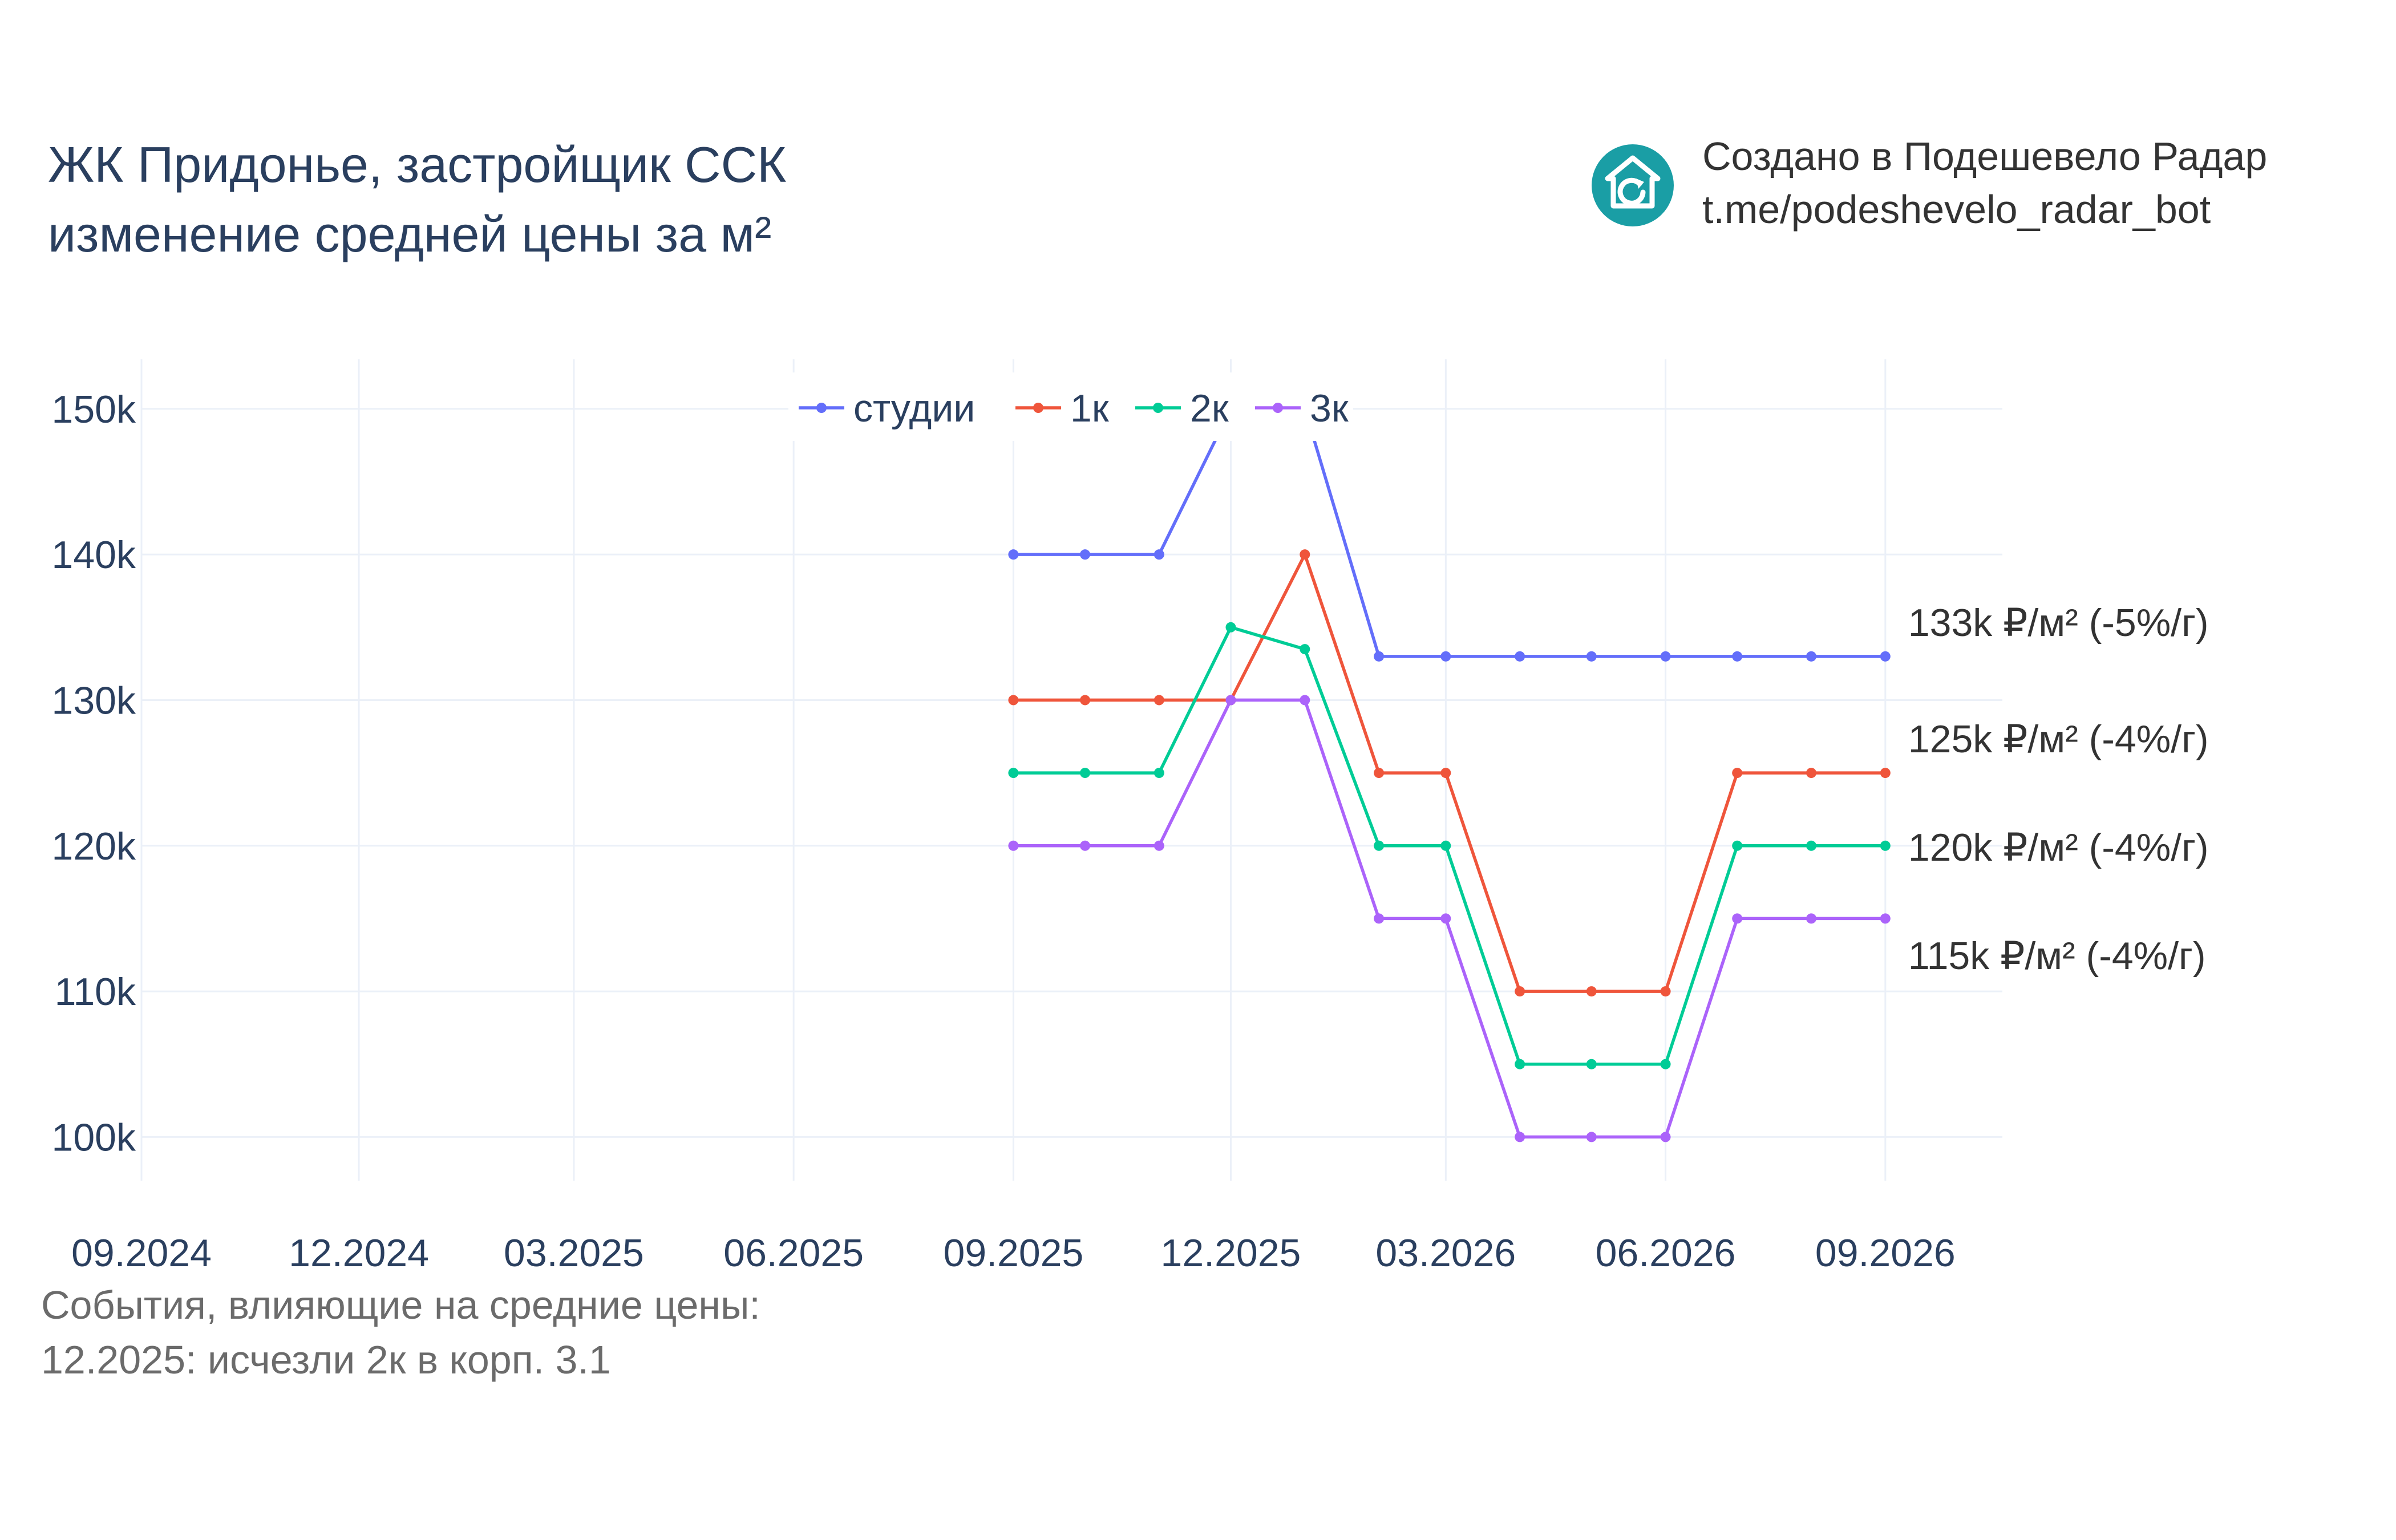 Image resolution: width=2396 pixels, height=1540 pixels. I want to click on x-tick-label: 03.2025, so click(574, 1253).